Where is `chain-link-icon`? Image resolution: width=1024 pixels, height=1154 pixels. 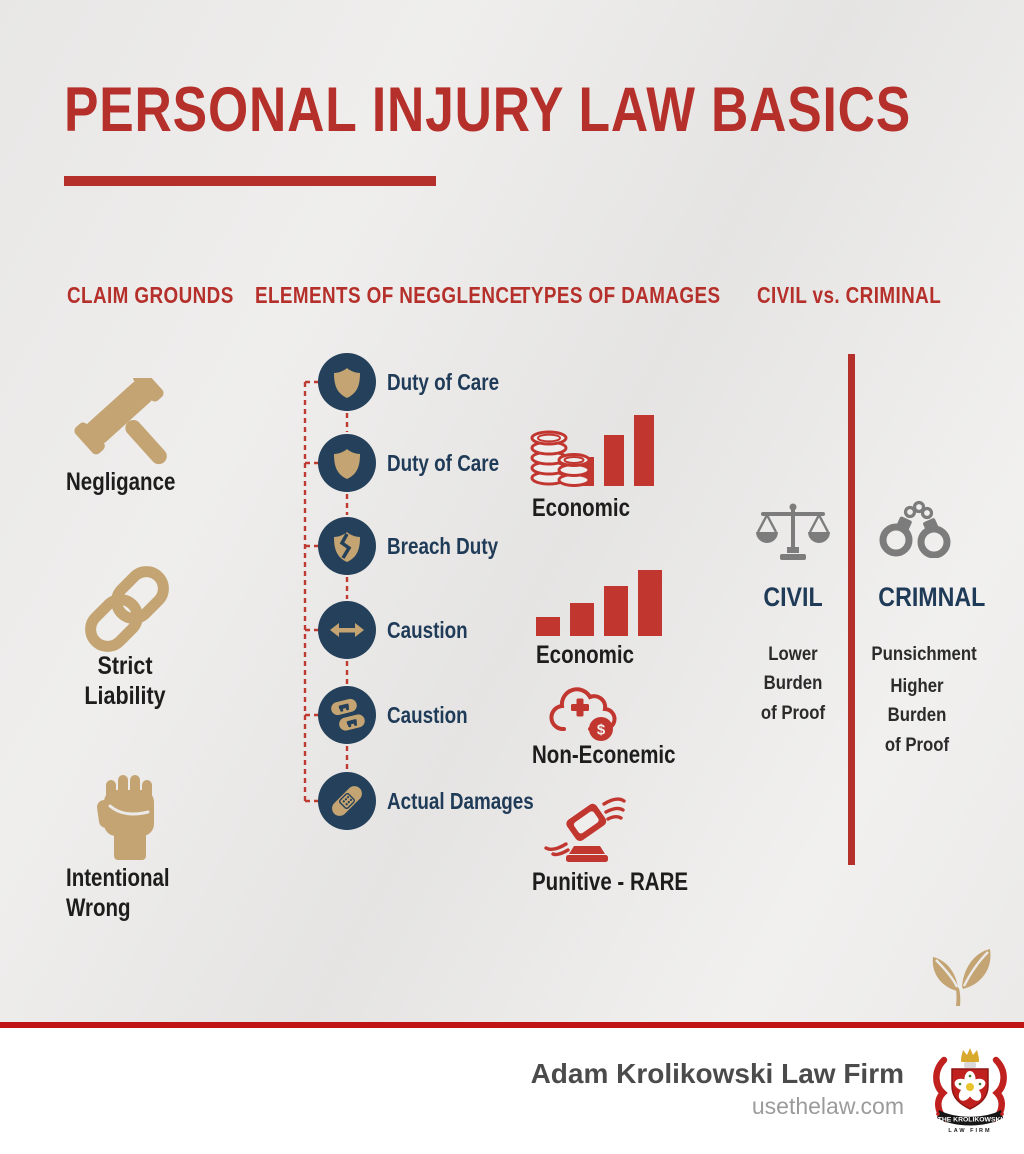
chain-link-icon is located at coordinates (130, 613).